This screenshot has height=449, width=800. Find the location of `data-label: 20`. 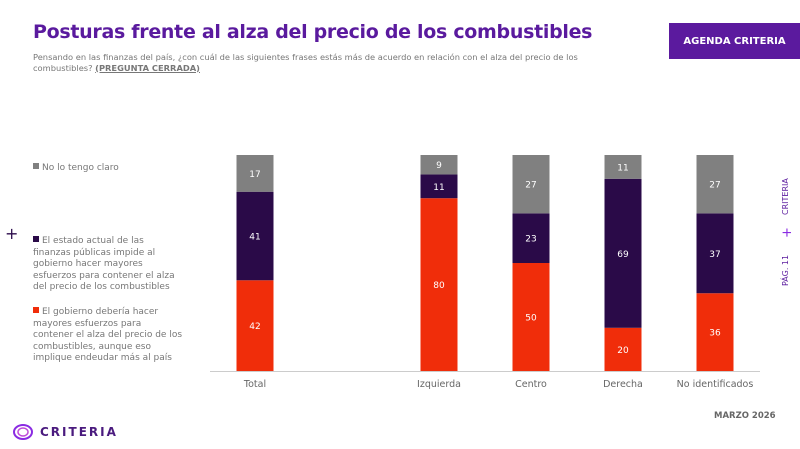

data-label: 20 is located at coordinates (623, 351).